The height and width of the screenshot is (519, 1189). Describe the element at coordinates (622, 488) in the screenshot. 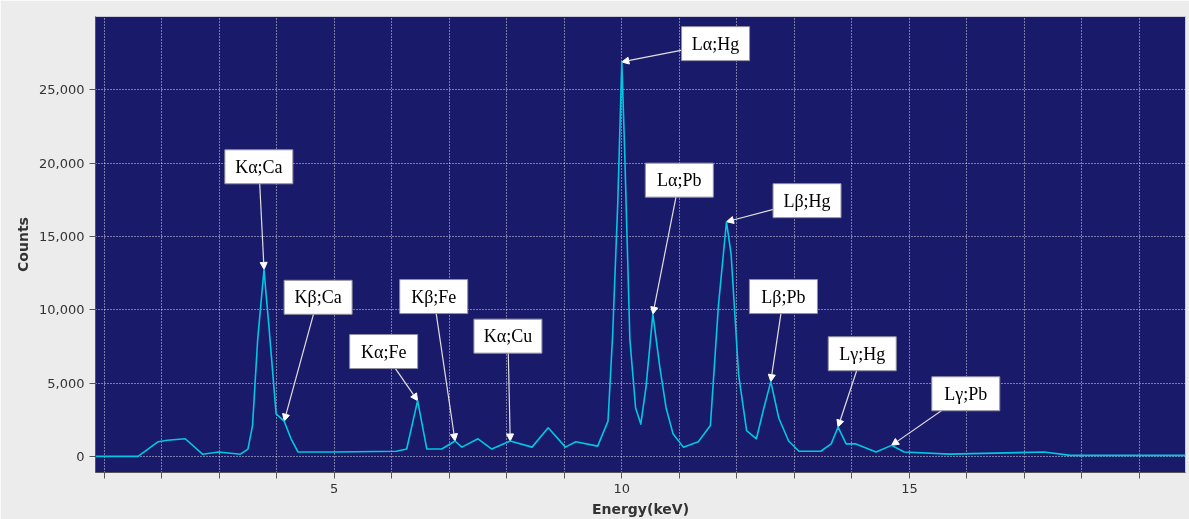

I see `x-tick-label: 10` at that location.